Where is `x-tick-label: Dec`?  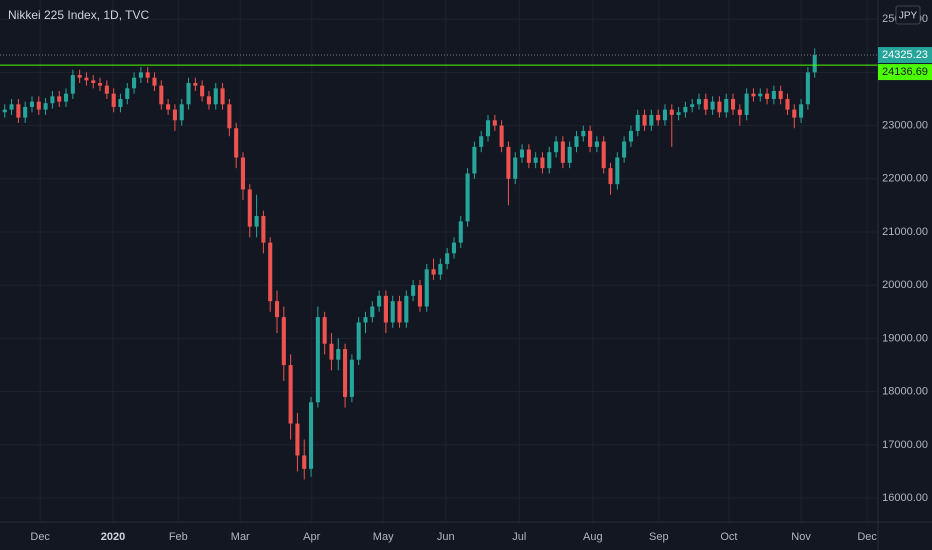 x-tick-label: Dec is located at coordinates (867, 537).